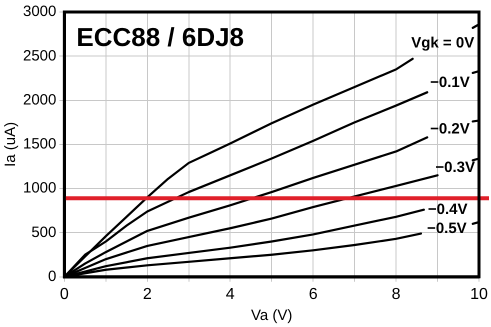 The width and height of the screenshot is (491, 327). Describe the element at coordinates (396, 294) in the screenshot. I see `x-tick-label: 8` at that location.